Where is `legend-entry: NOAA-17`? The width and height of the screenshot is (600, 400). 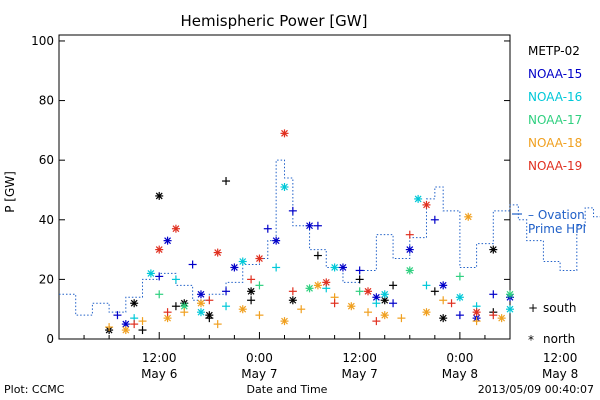
legend-entry: NOAA-17 is located at coordinates (555, 120).